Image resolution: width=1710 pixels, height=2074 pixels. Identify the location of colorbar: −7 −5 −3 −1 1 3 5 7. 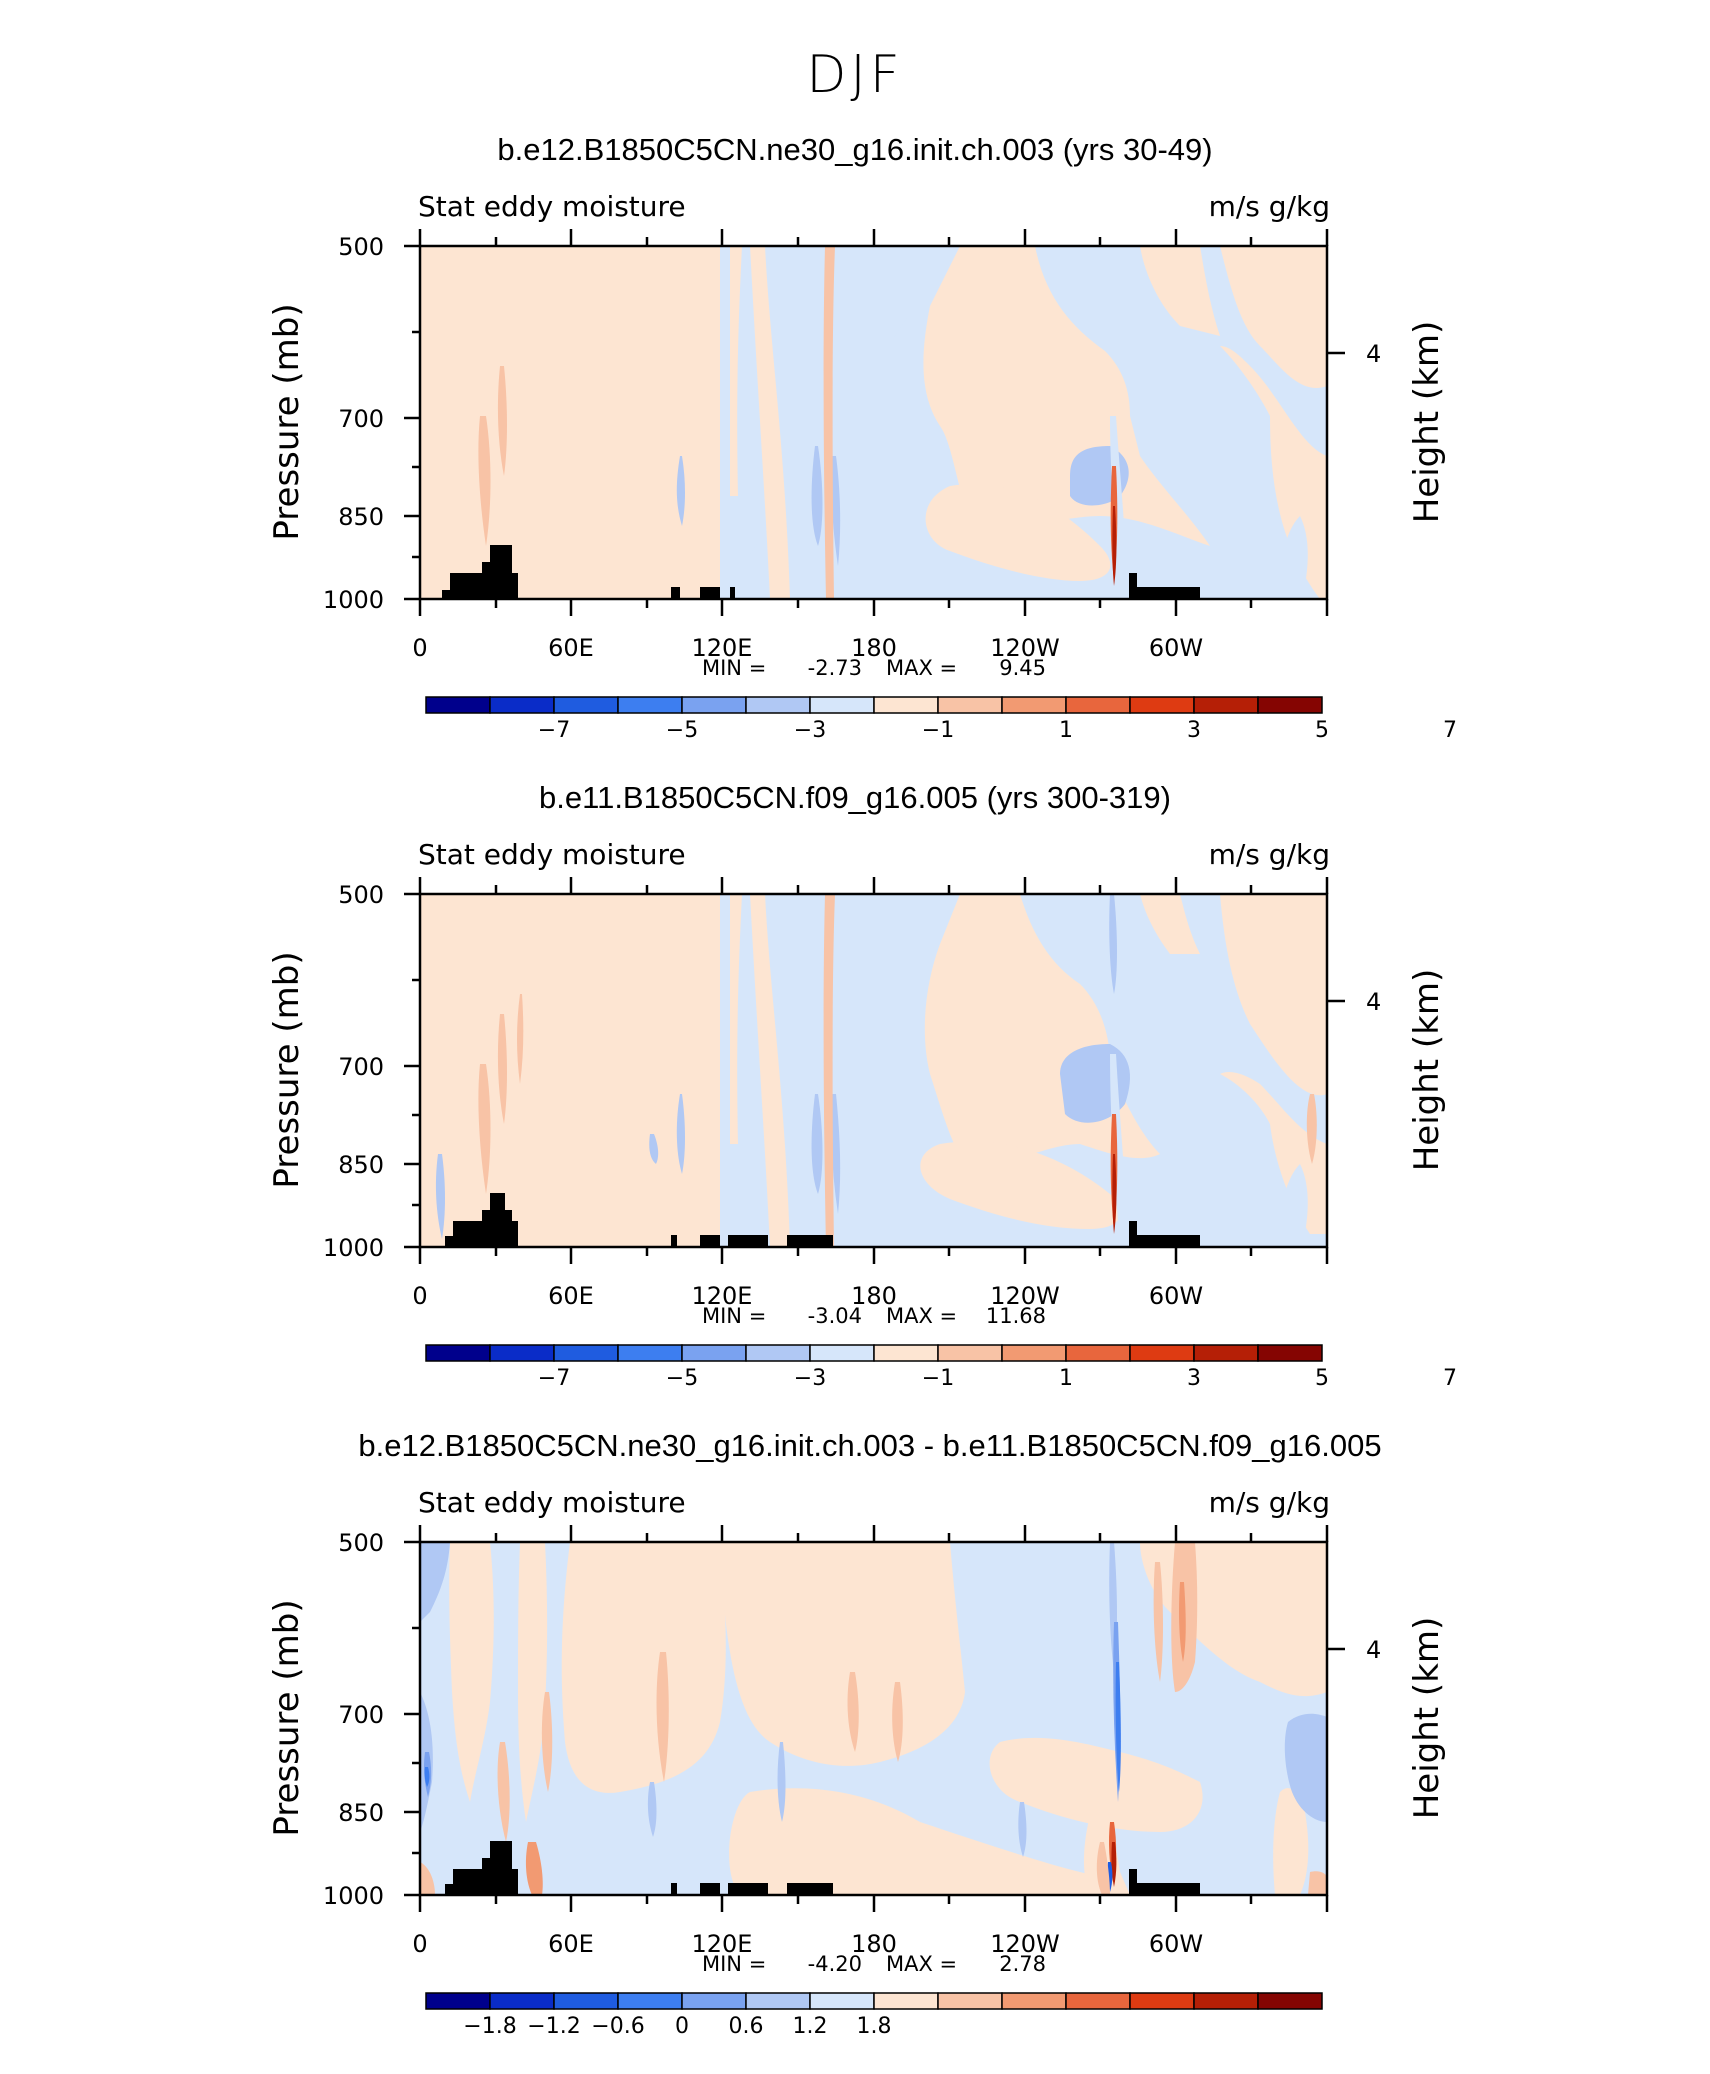
(941, 1367).